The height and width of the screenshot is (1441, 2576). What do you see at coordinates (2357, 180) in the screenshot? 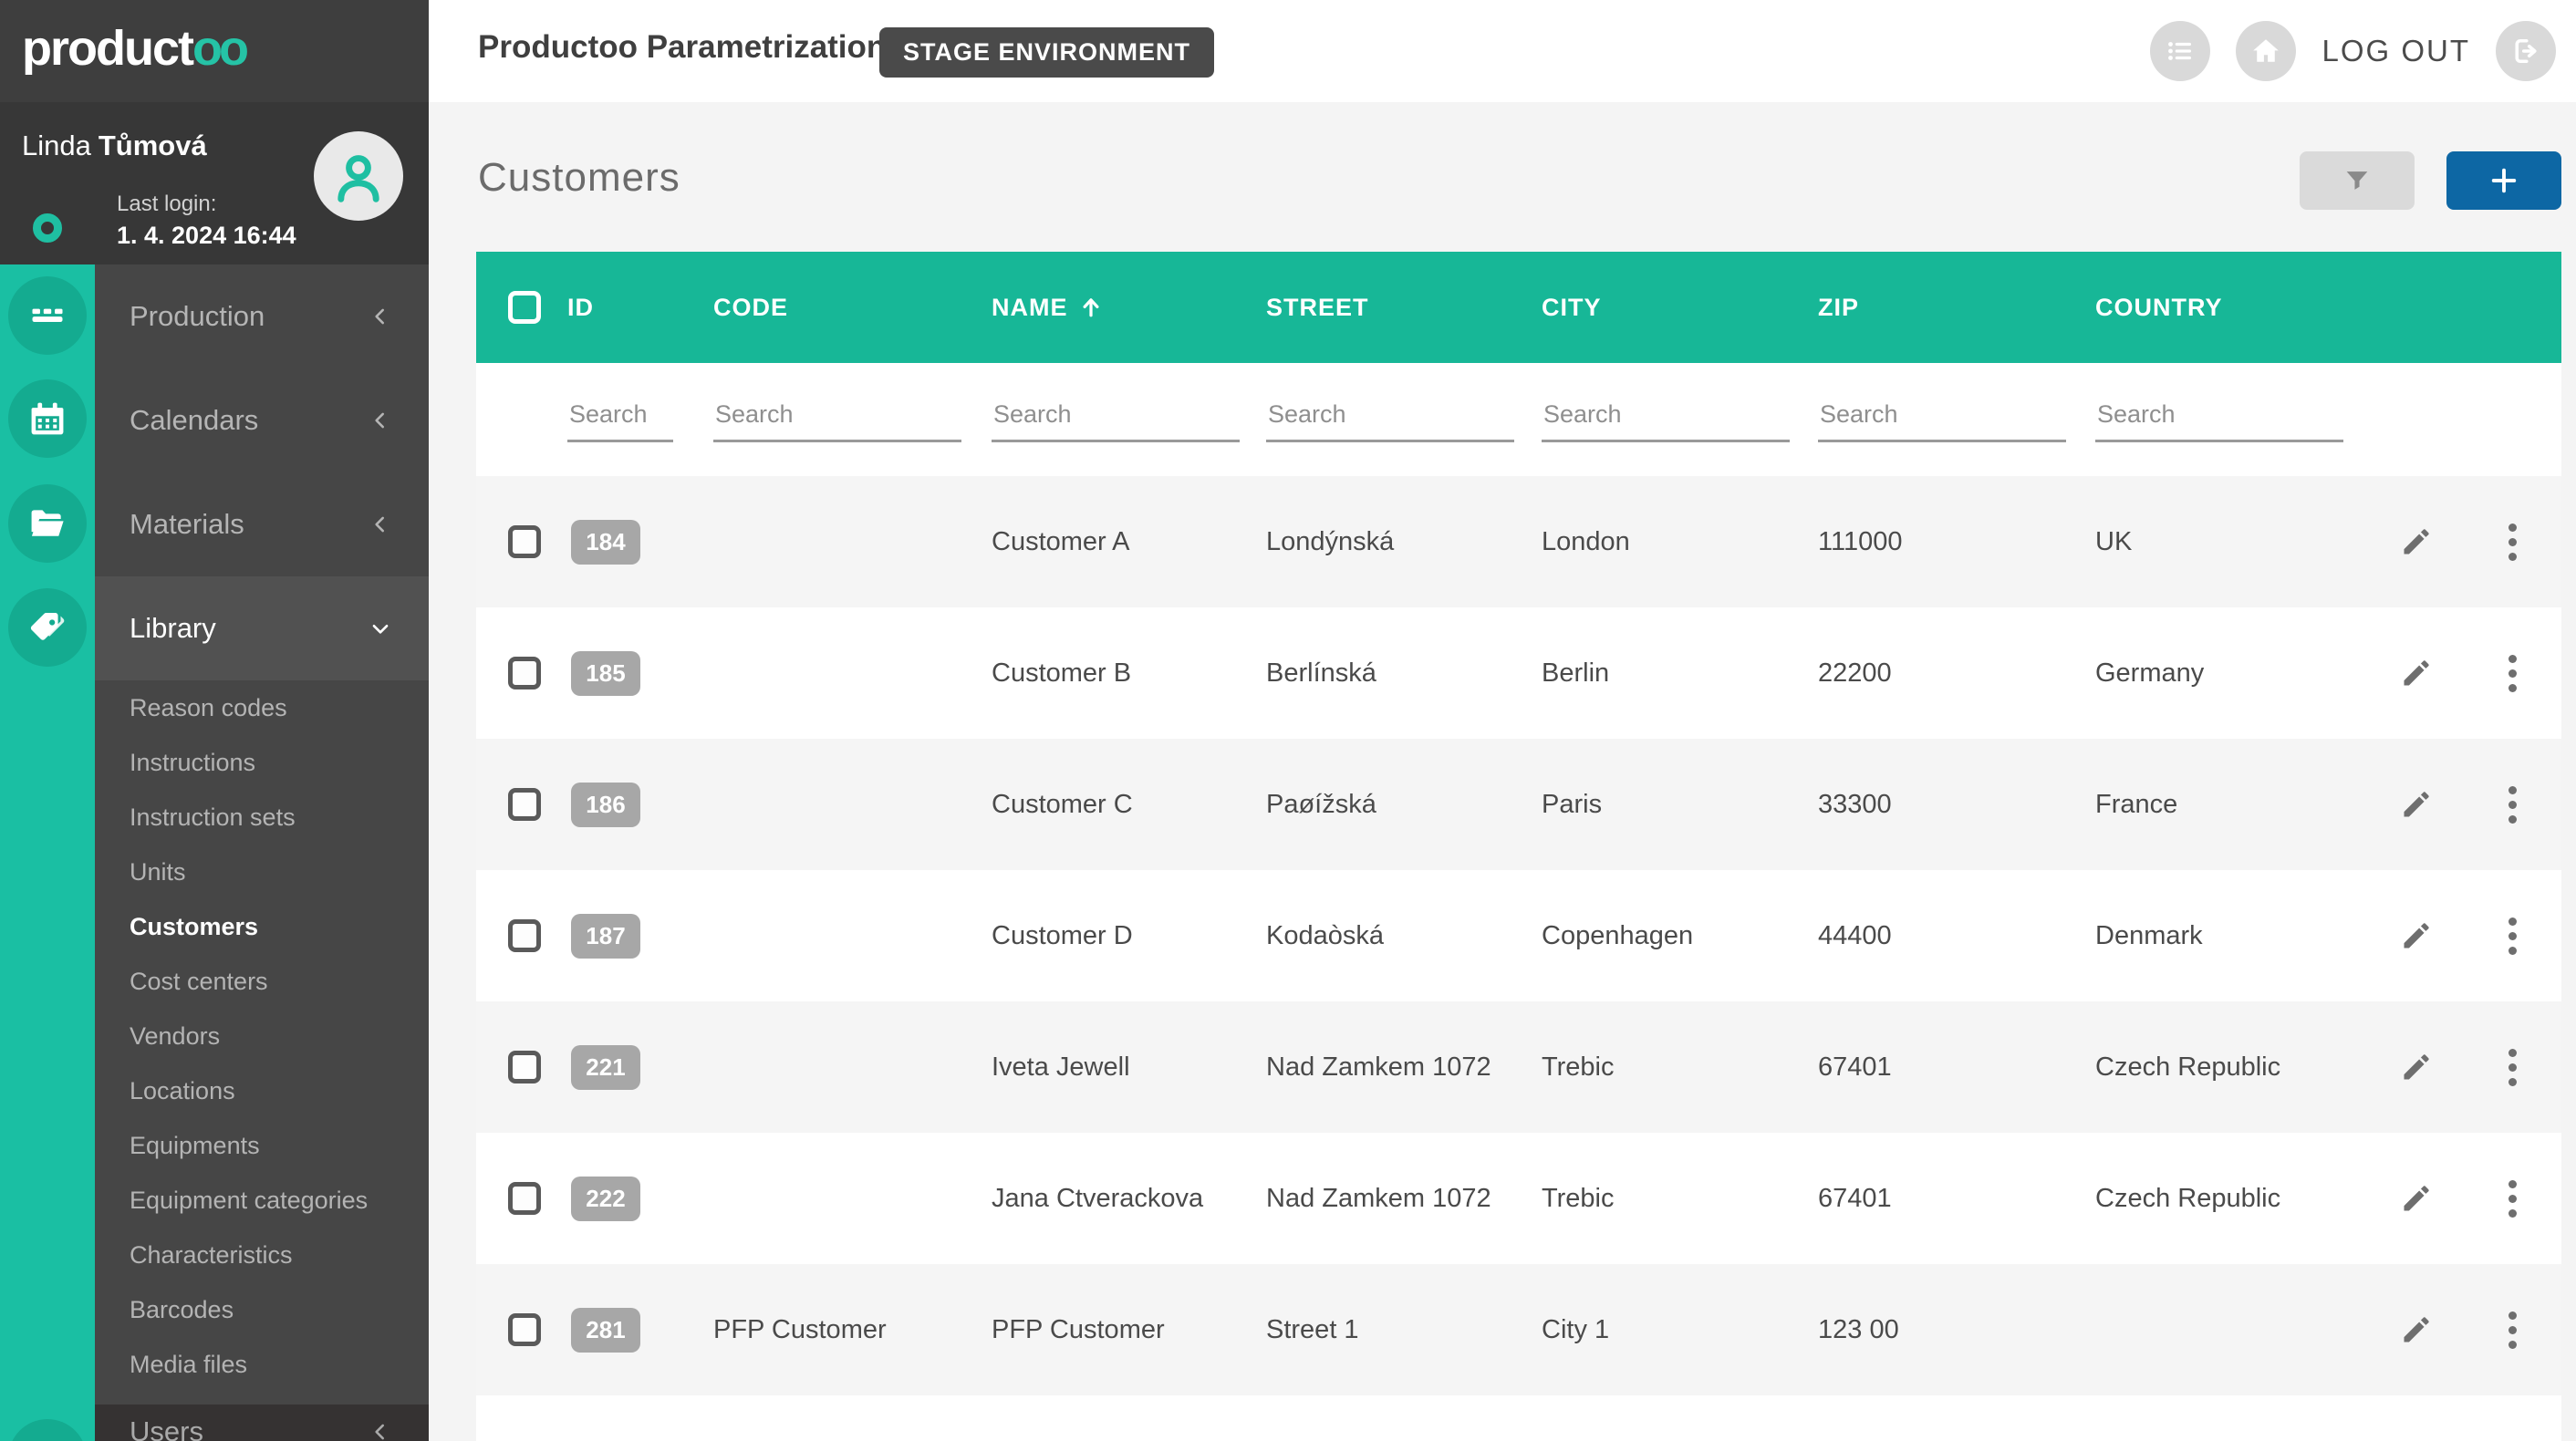
I see `filter-button` at bounding box center [2357, 180].